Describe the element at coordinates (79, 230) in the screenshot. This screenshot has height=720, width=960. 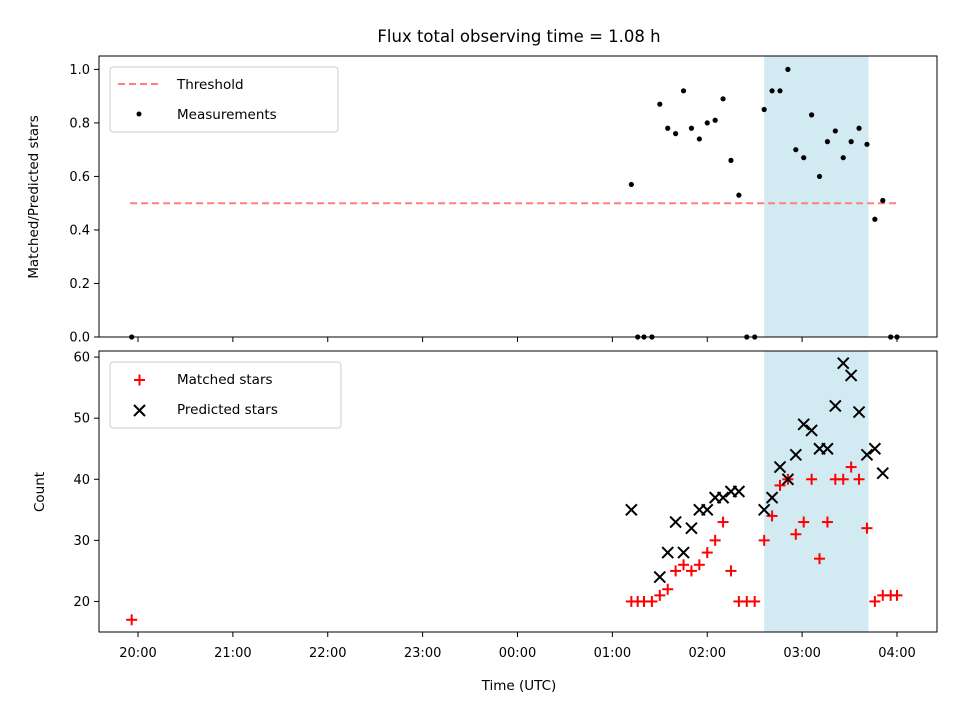
I see `top-y-tick-label: 0.4` at that location.